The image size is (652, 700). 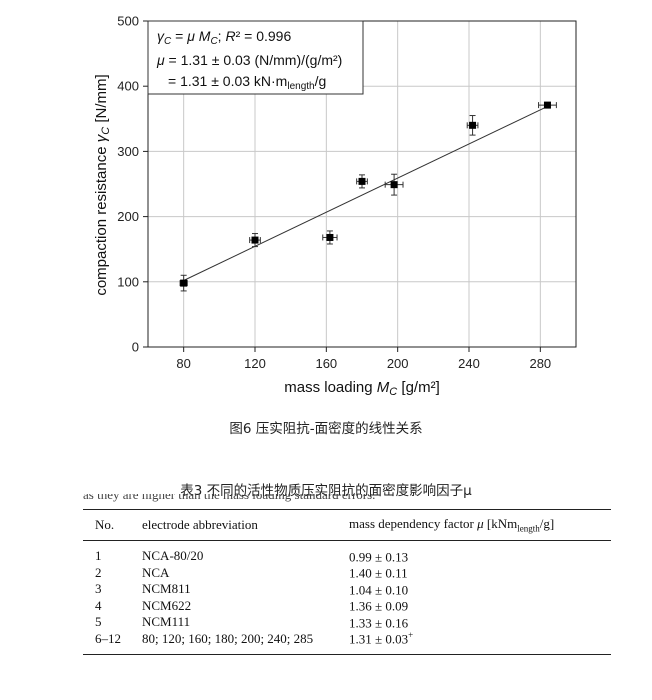 What do you see at coordinates (540, 363) in the screenshot?
I see `x-tick-label: 280` at bounding box center [540, 363].